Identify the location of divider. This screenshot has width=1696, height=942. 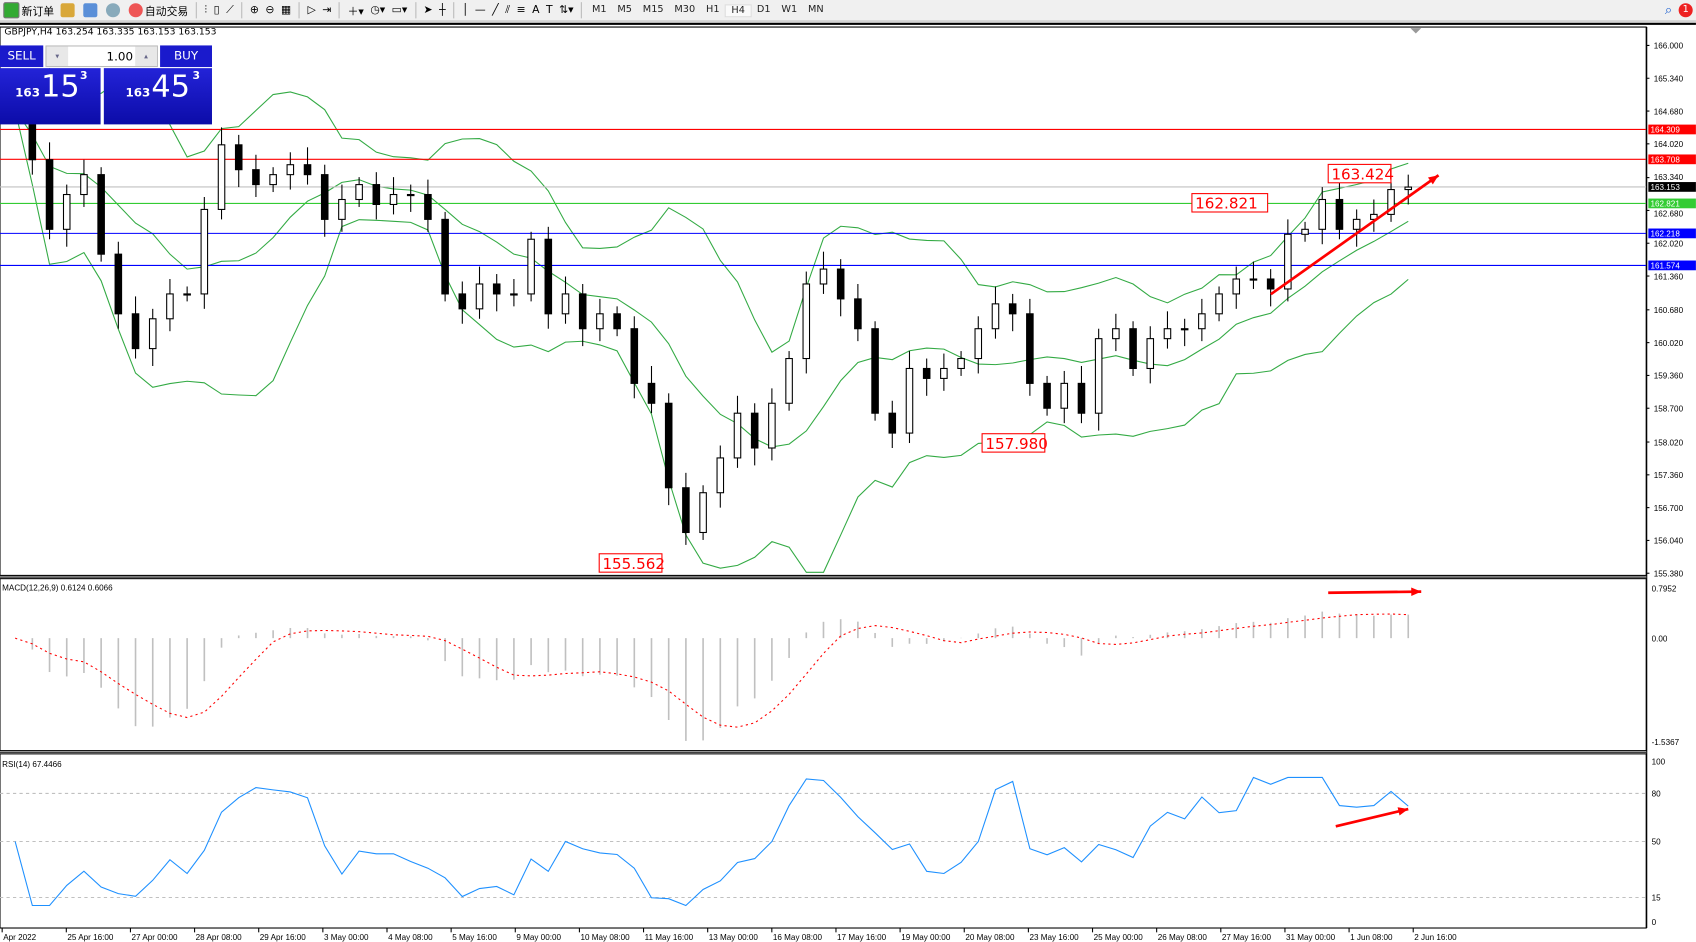
(454, 10).